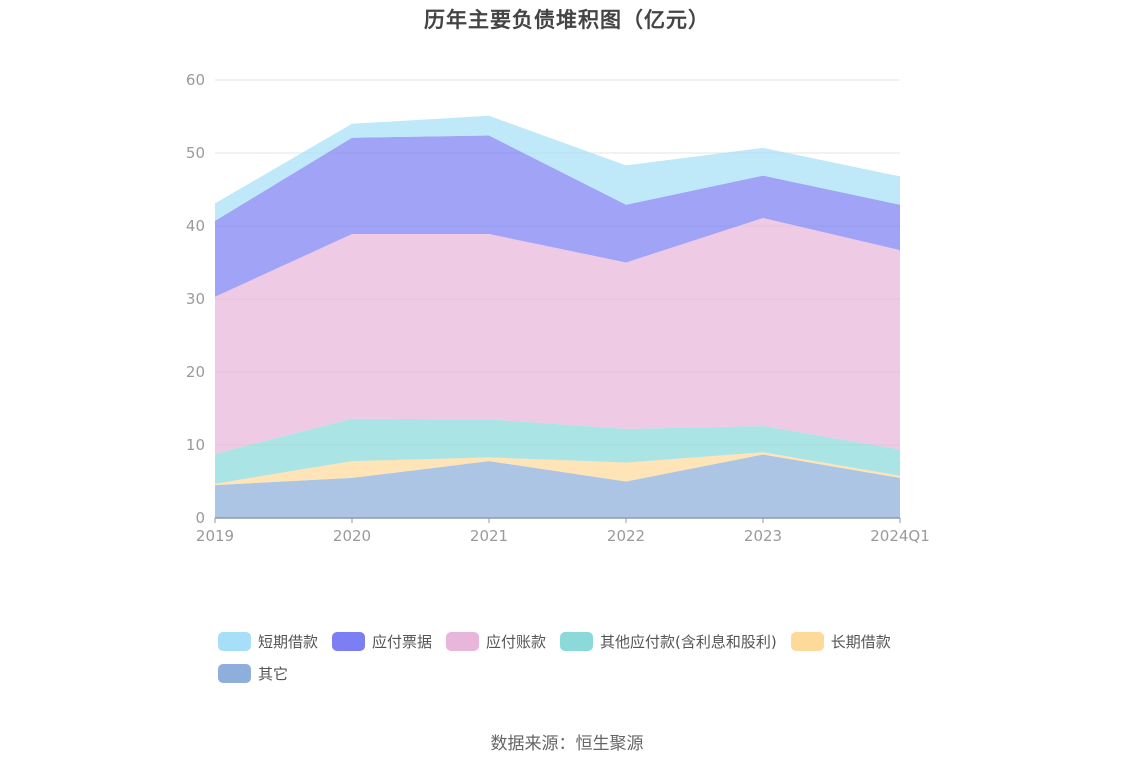 The width and height of the screenshot is (1134, 766). I want to click on legend-label: 长期借款, so click(860, 641).